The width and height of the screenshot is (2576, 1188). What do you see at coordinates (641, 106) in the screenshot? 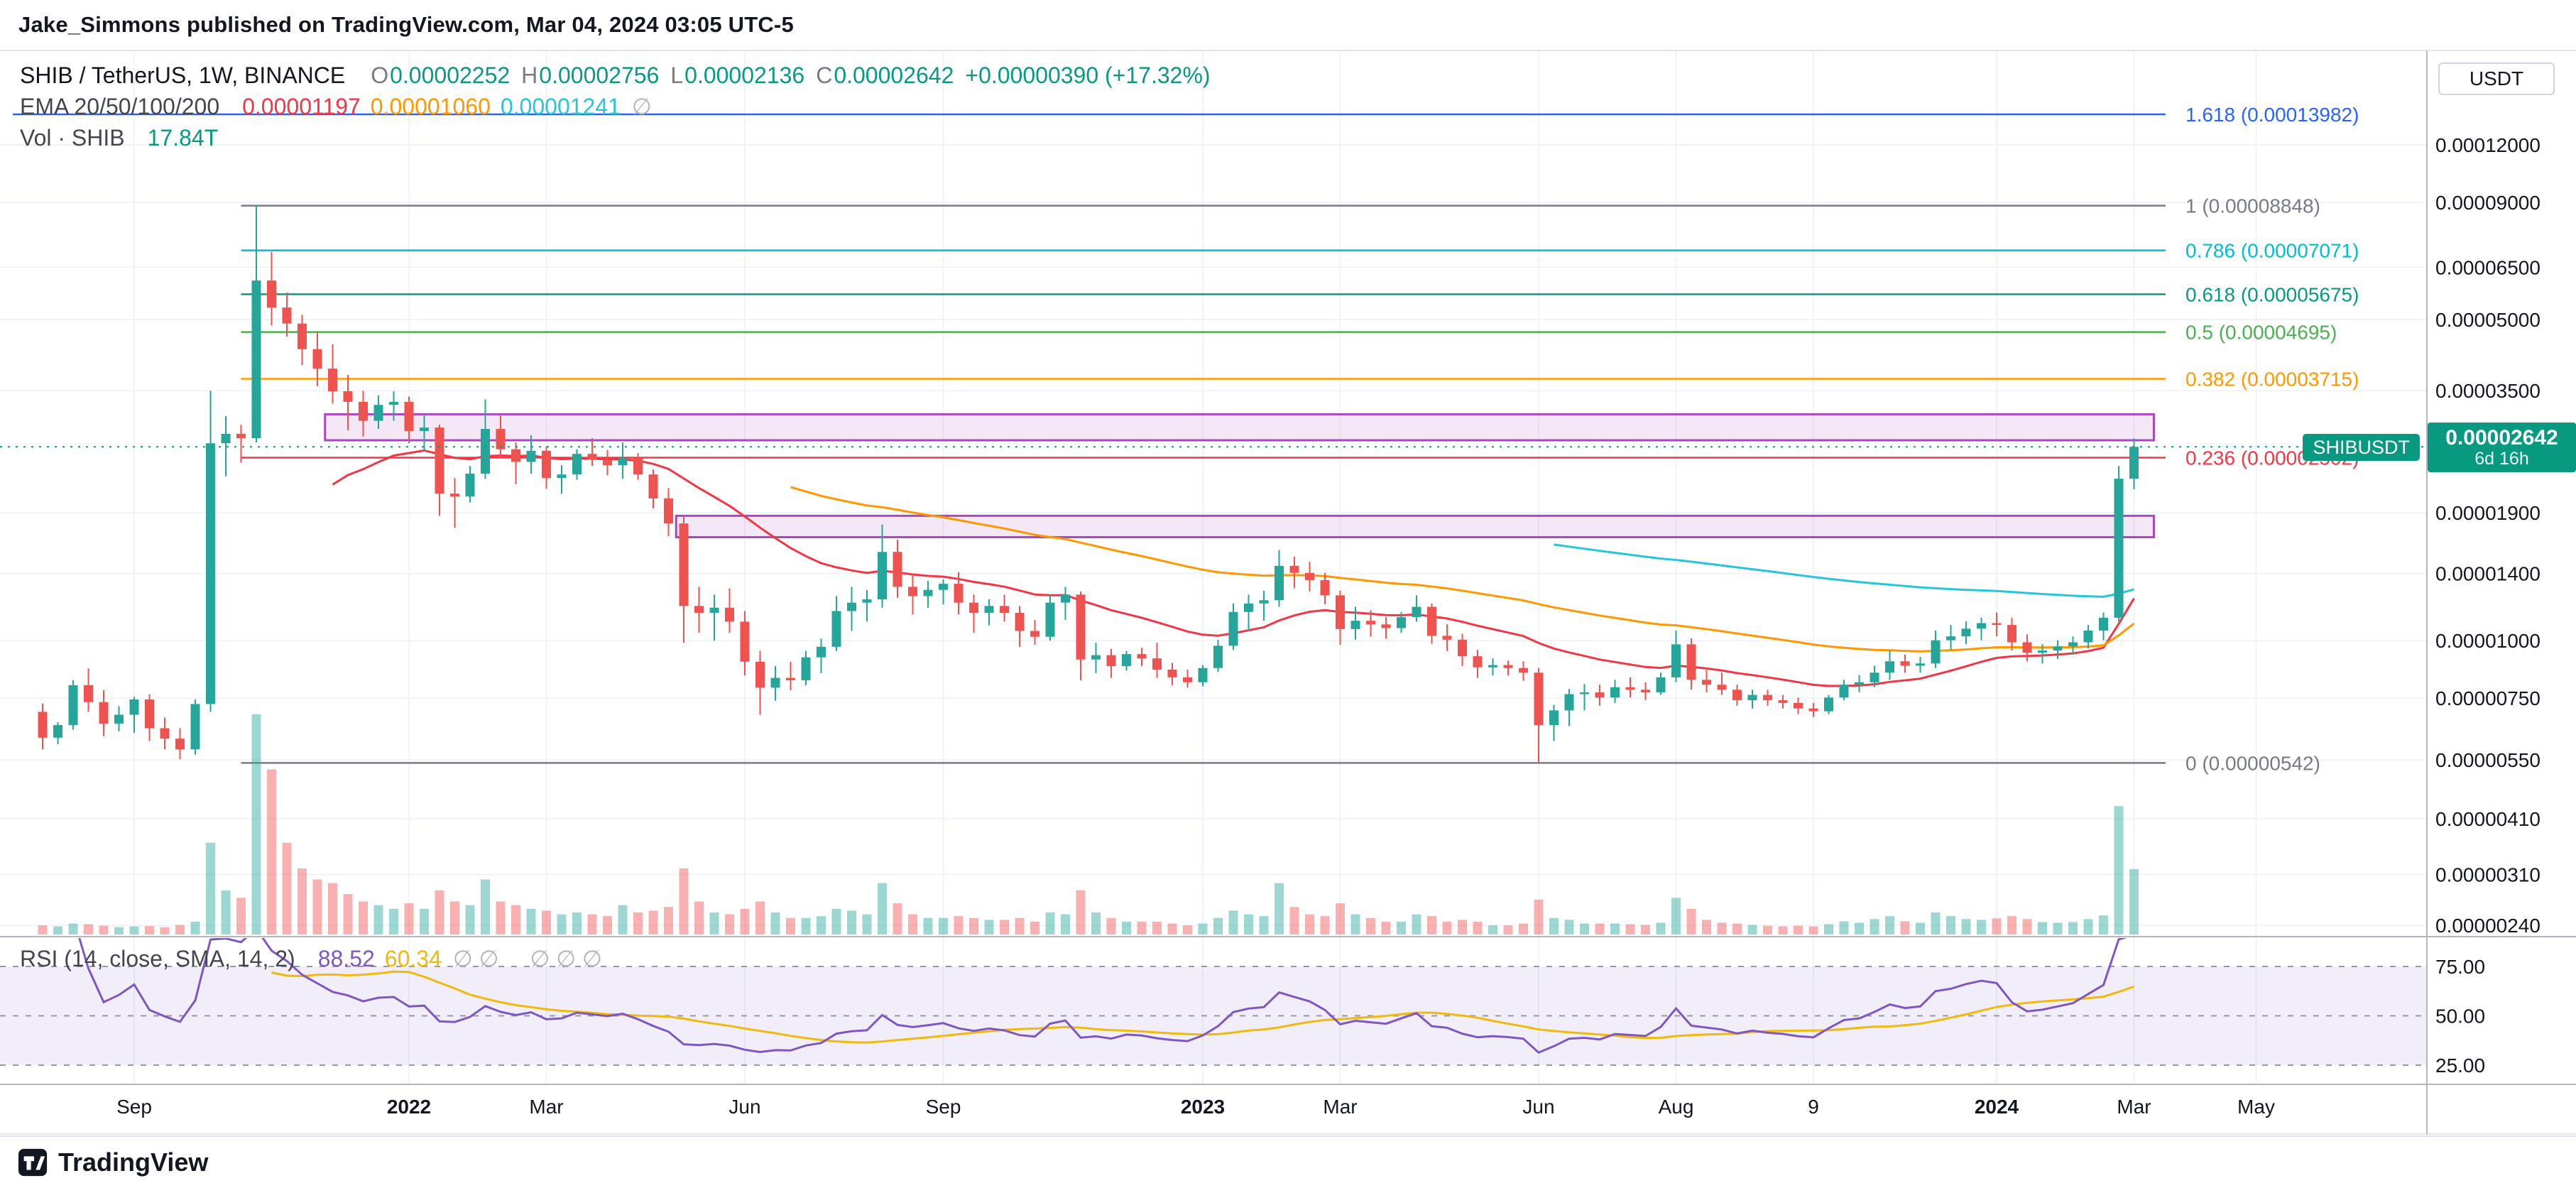
I see `ema200-empty: ∅` at bounding box center [641, 106].